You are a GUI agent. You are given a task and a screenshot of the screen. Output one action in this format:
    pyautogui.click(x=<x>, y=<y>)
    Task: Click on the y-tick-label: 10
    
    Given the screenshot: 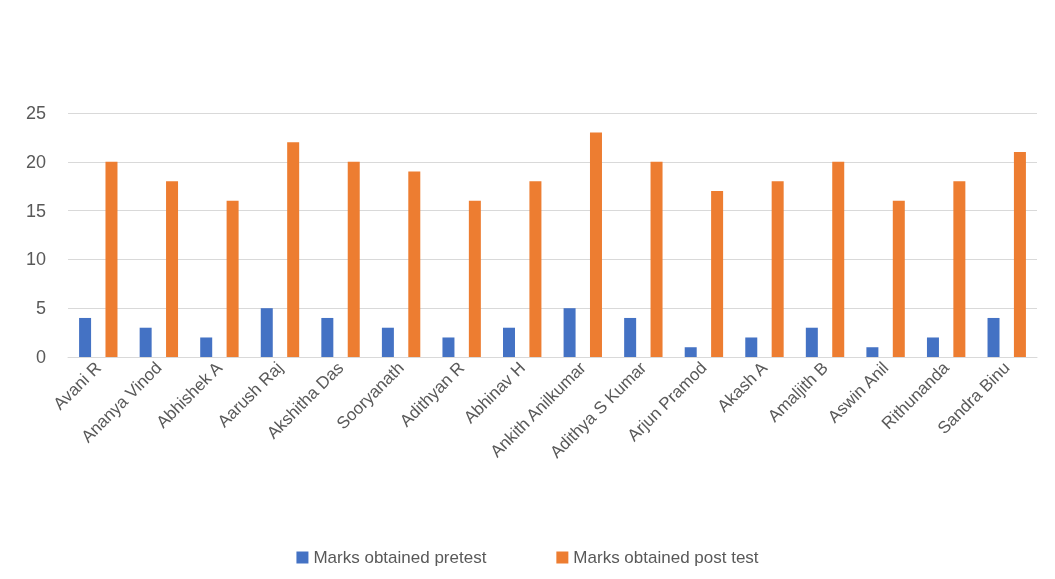 What is the action you would take?
    pyautogui.click(x=35, y=259)
    